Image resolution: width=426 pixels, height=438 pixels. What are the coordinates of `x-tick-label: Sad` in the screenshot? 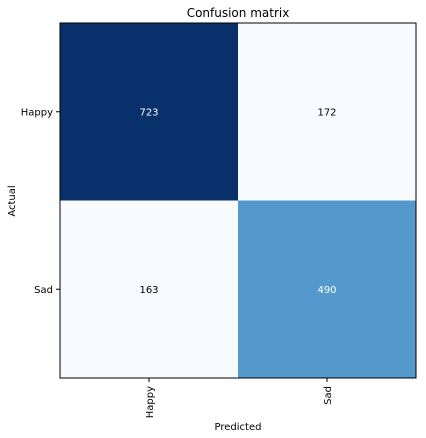 It's located at (328, 395).